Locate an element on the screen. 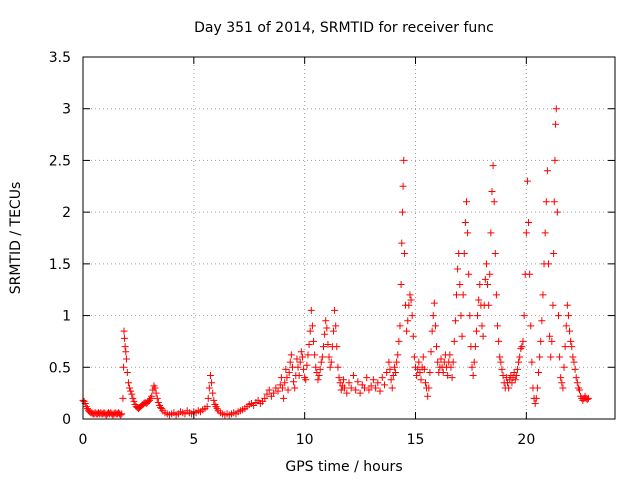  y-tick-label: 2.5 is located at coordinates (60, 161).